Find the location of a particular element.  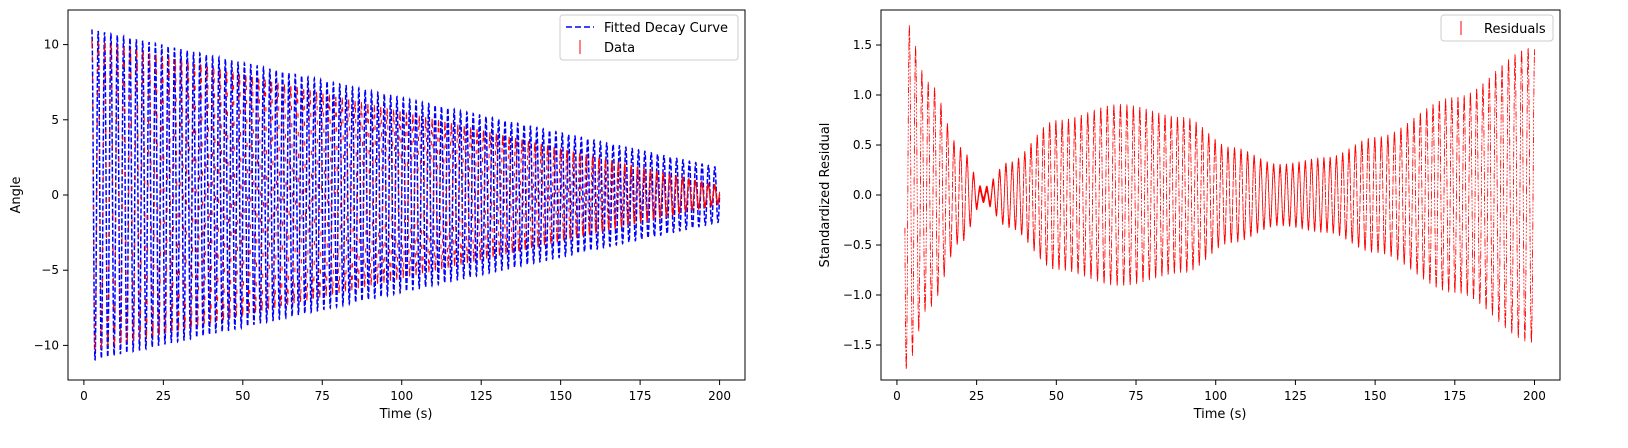

right-y-ticks: −1.5 −1.0 −0.5 0.0 0.5 1.0 1.5 is located at coordinates (862, 195).